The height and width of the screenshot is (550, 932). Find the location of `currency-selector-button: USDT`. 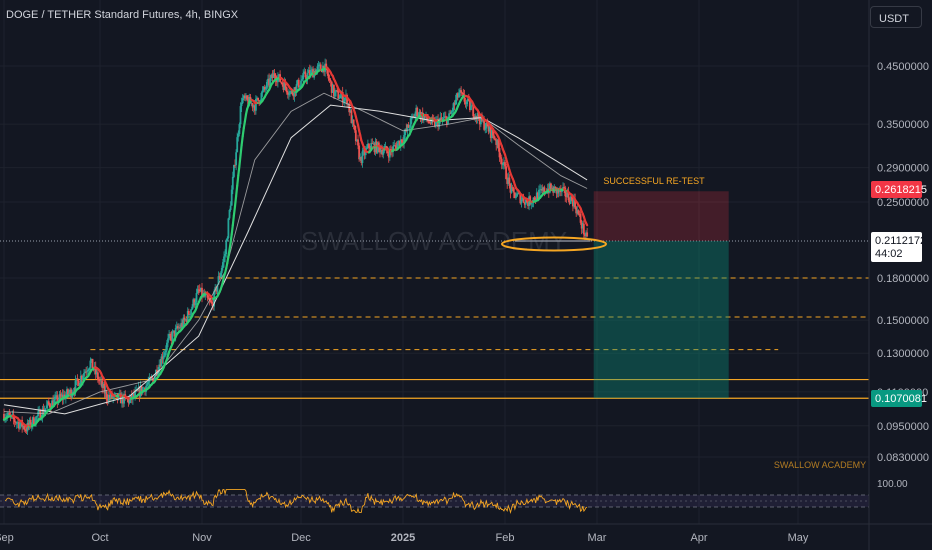

currency-selector-button: USDT is located at coordinates (896, 17).